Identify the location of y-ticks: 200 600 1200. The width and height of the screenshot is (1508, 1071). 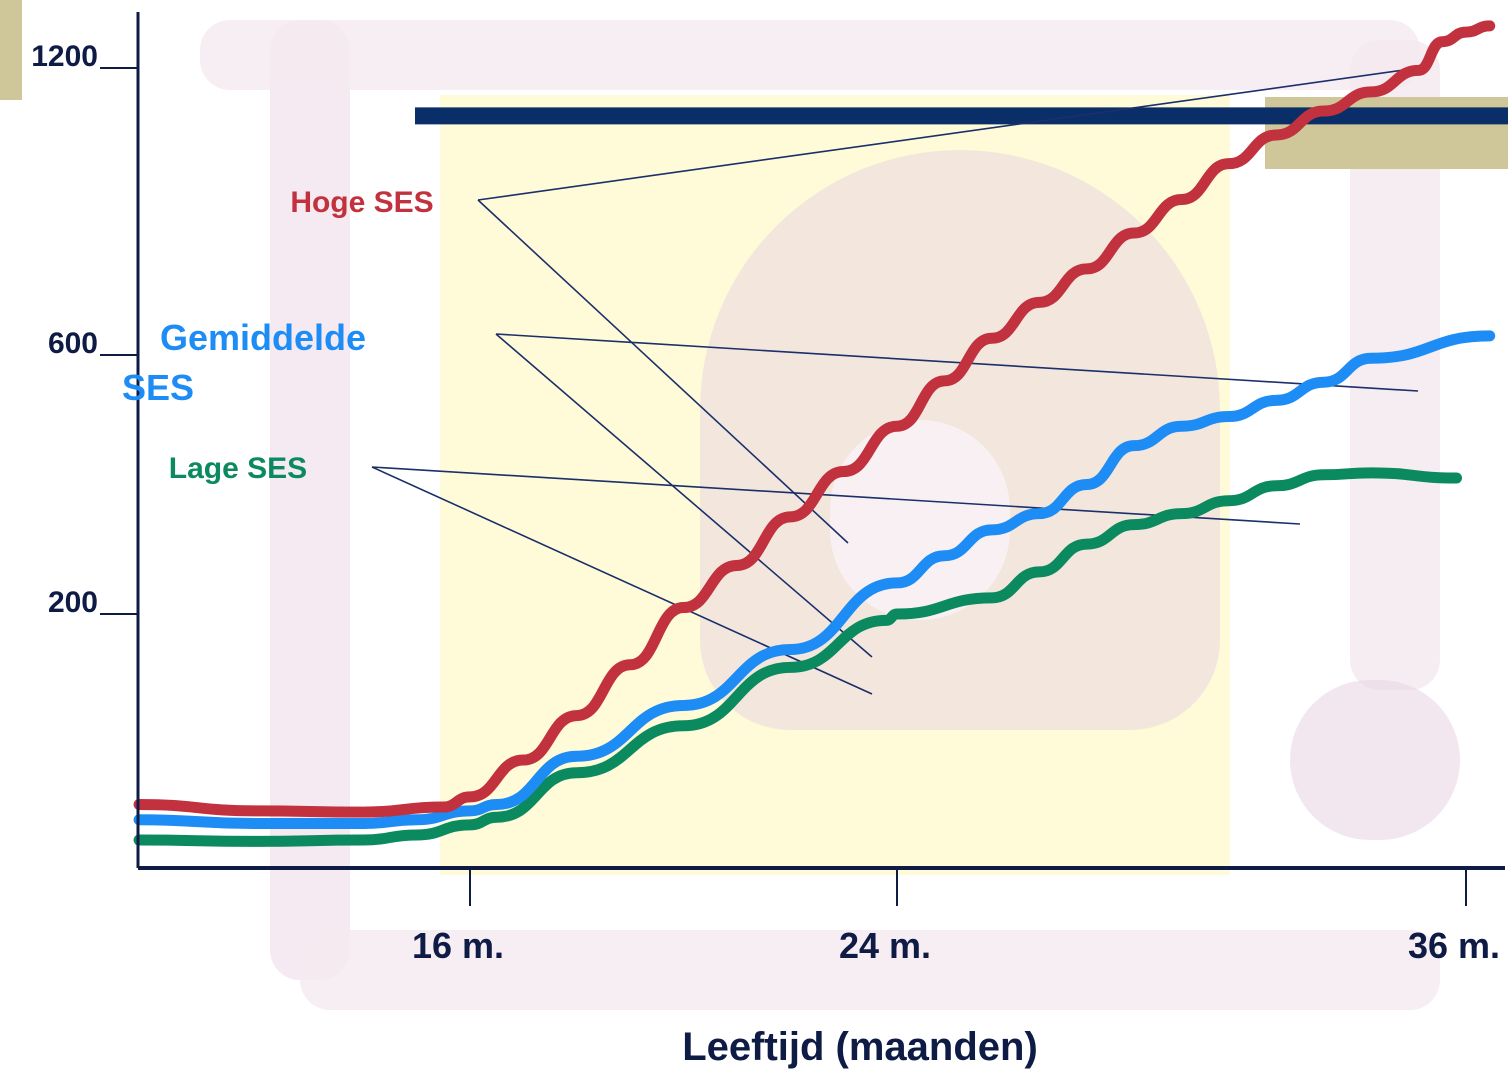
(84, 329).